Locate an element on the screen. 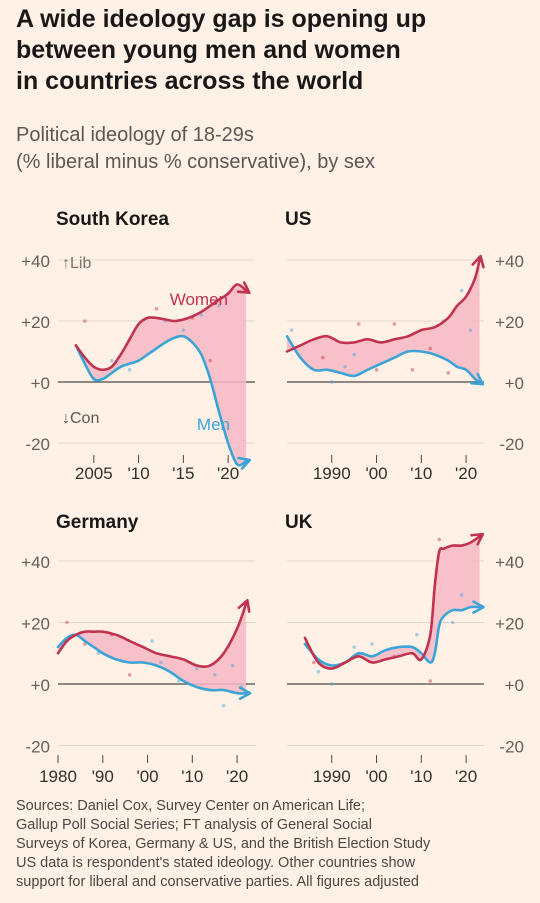  annotation-con: ↓Con is located at coordinates (80, 418).